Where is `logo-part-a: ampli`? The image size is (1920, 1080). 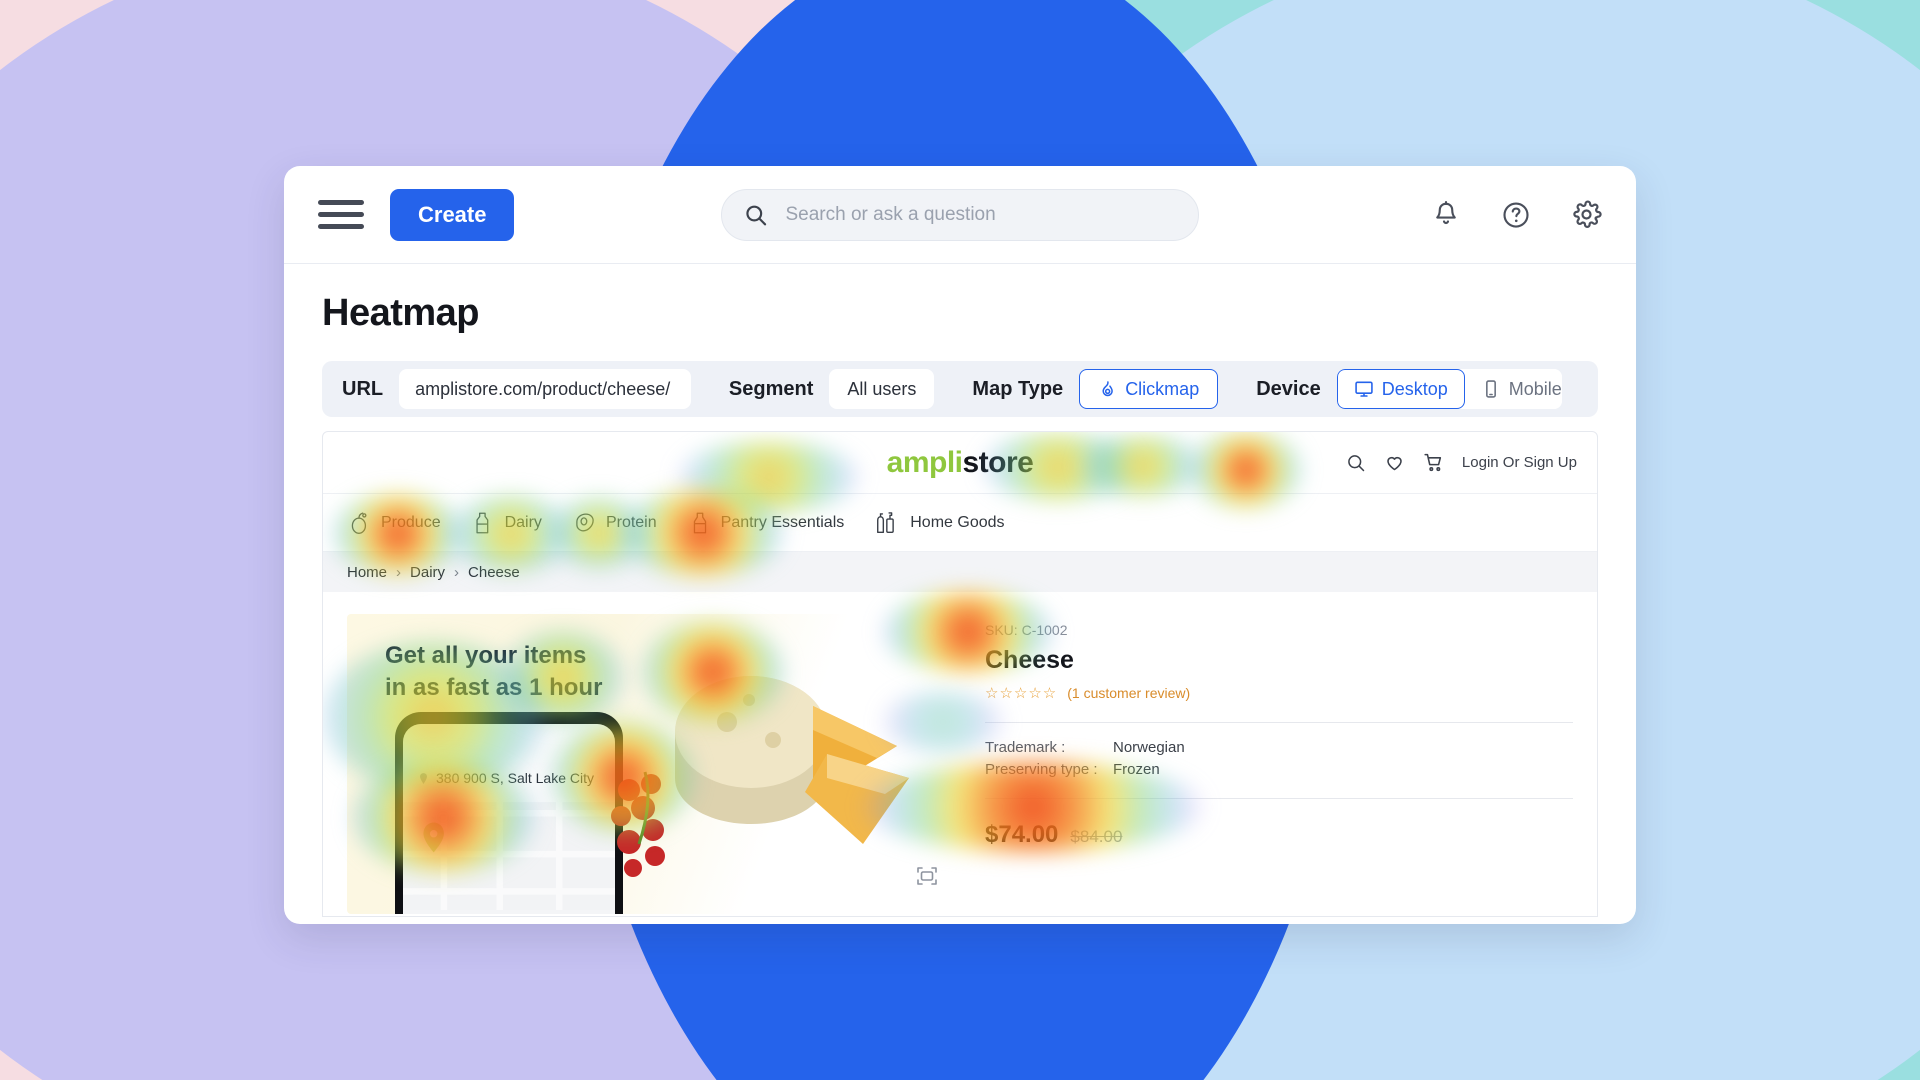 logo-part-a: ampli is located at coordinates (924, 462).